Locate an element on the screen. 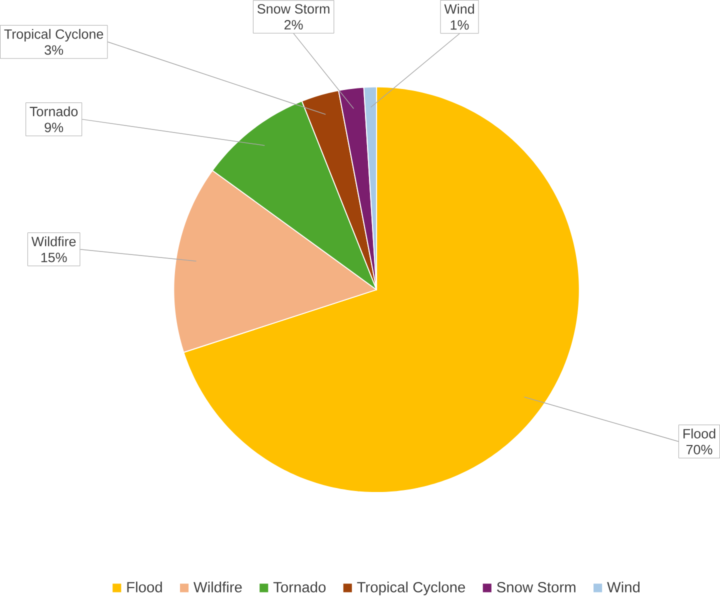  data-label: 70% is located at coordinates (699, 449).